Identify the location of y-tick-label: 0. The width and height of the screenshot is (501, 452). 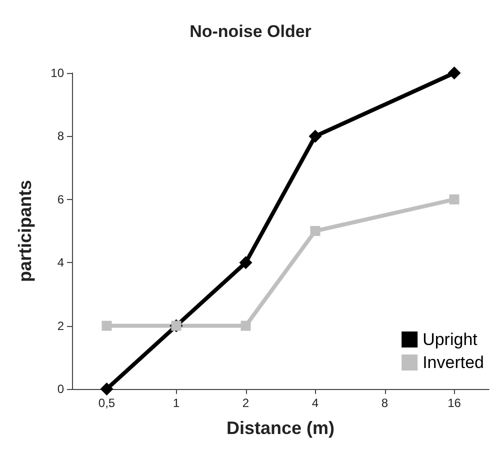
(60, 389).